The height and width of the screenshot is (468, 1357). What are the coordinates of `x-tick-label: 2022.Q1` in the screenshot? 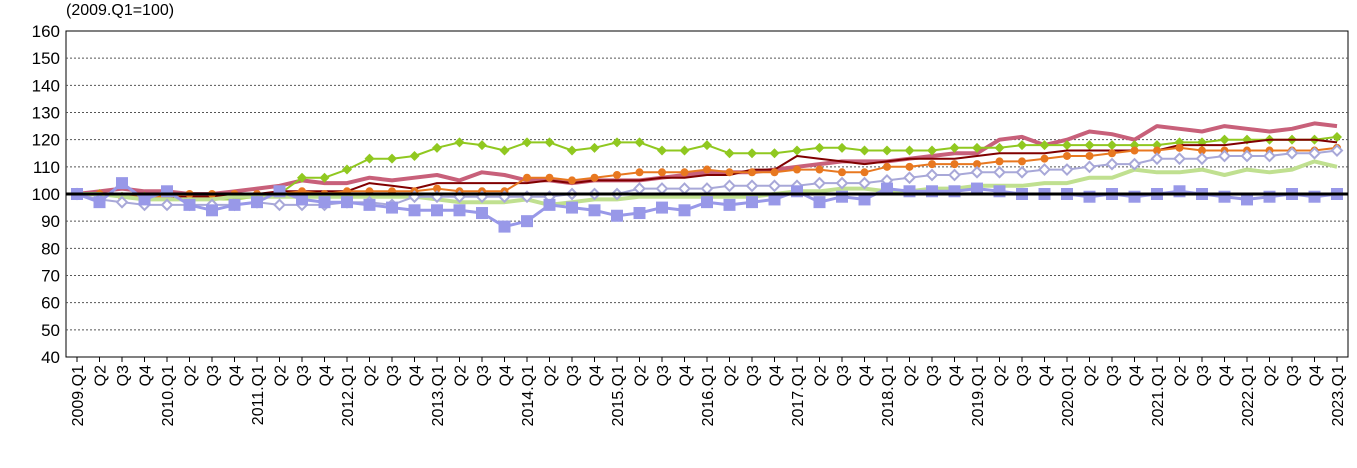 It's located at (1248, 395).